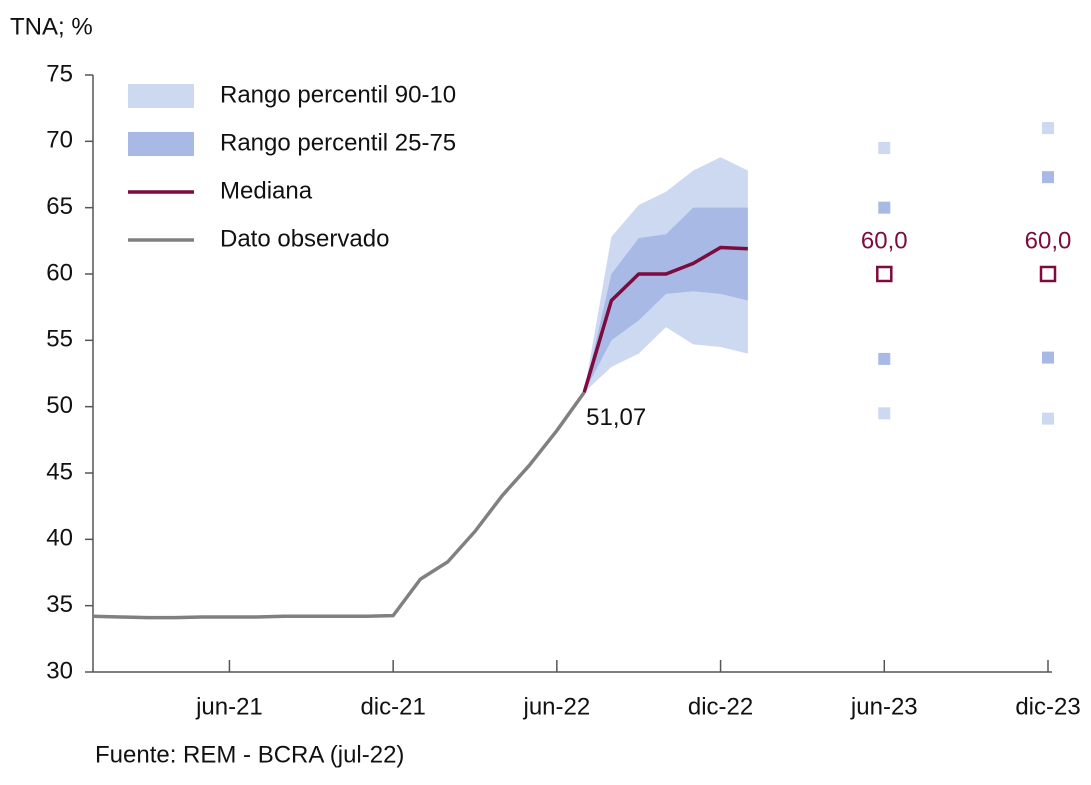 The image size is (1091, 785). Describe the element at coordinates (392, 706) in the screenshot. I see `x-tick-label: dic-21` at that location.